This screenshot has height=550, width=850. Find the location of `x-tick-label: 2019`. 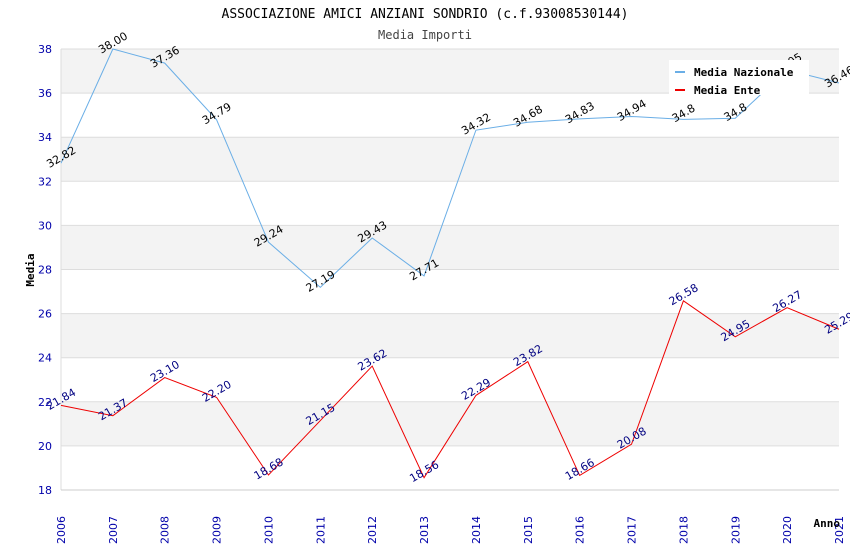

x-tick-label: 2019 is located at coordinates (735, 530).